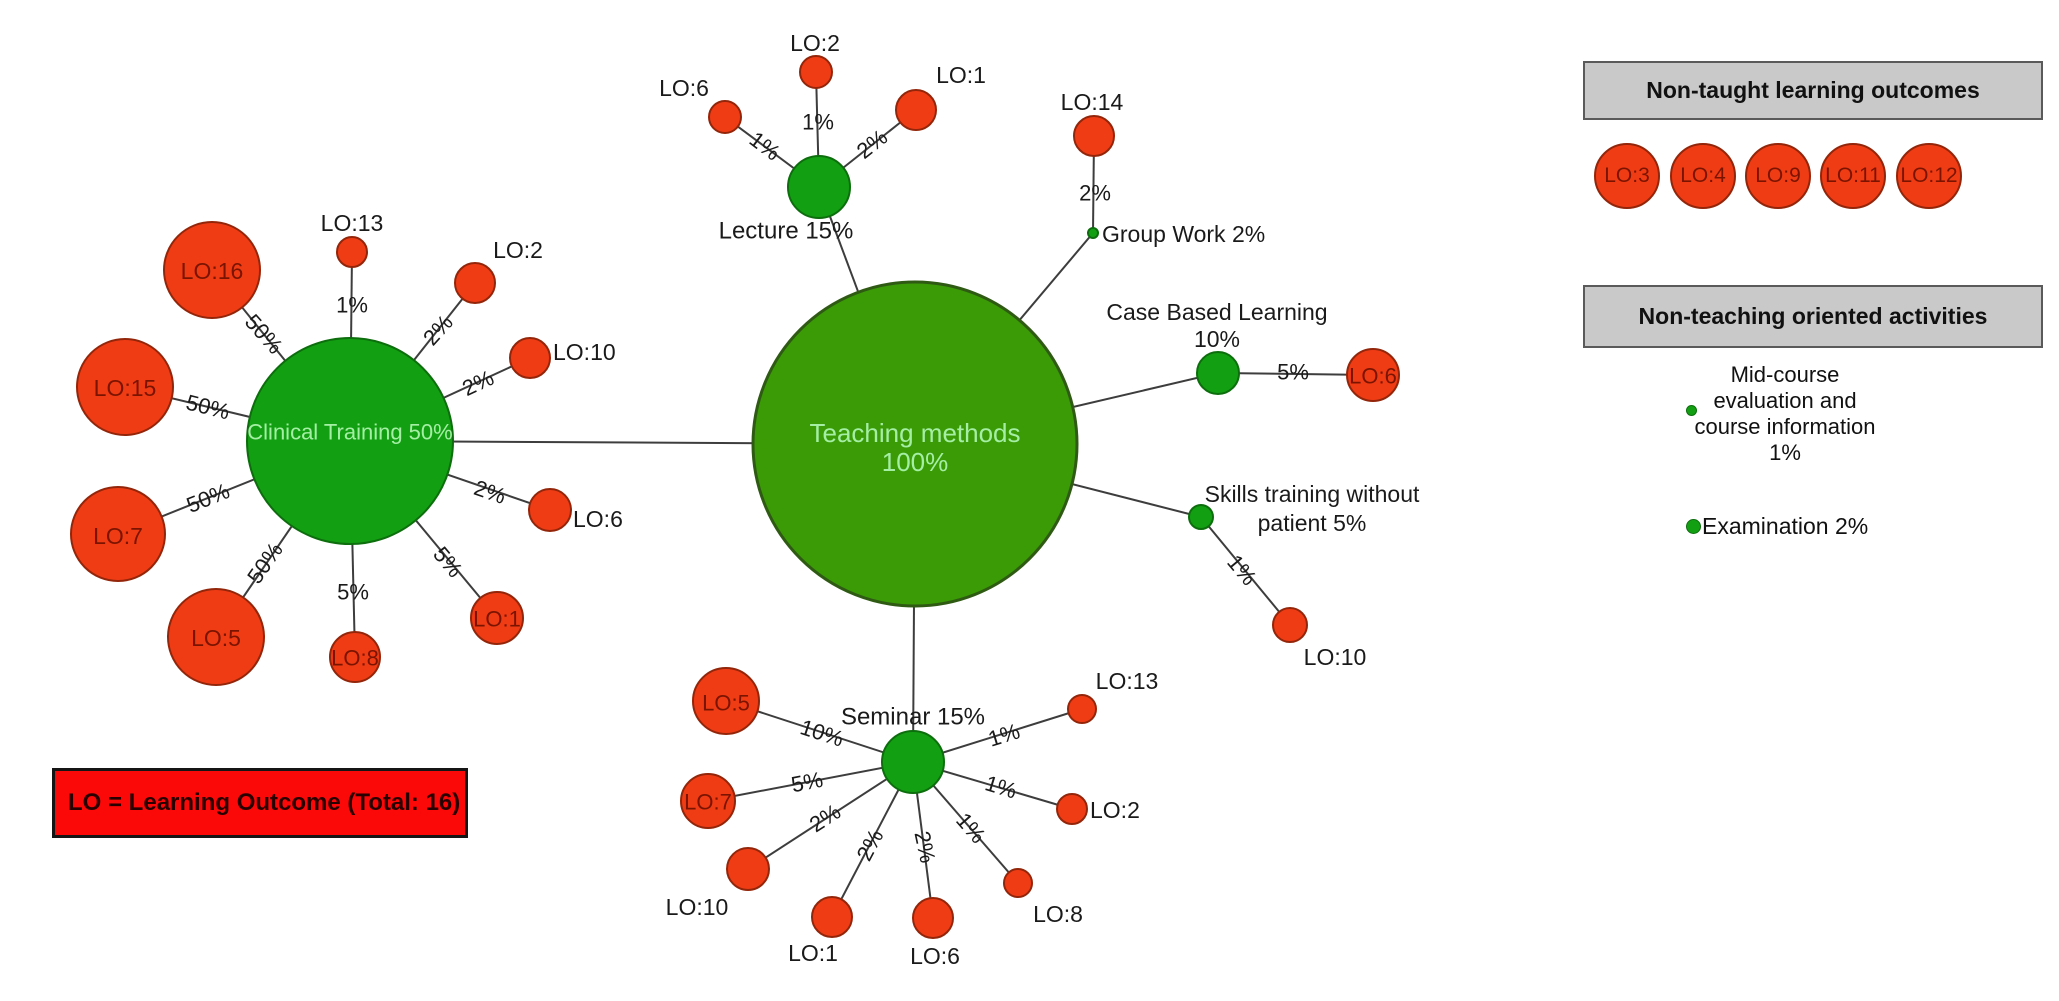 The width and height of the screenshot is (2059, 1001). Describe the element at coordinates (1785, 426) in the screenshot. I see `mid-course-line: course information` at that location.